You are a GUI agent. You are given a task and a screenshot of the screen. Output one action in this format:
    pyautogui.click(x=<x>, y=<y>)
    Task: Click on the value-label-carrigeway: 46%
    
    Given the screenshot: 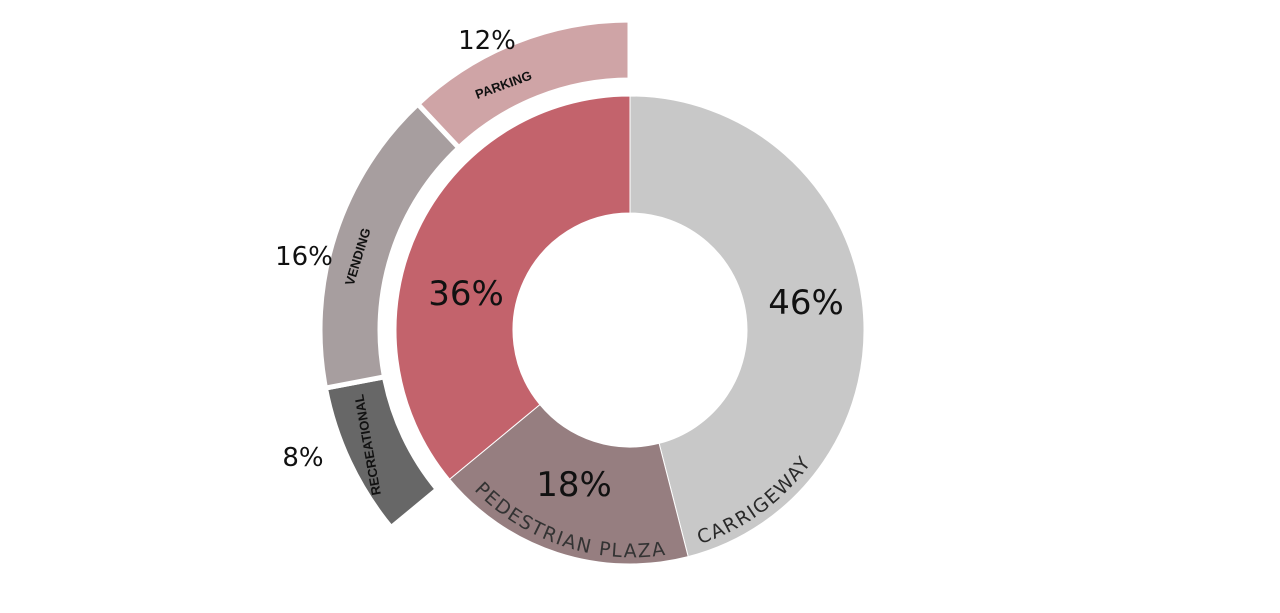 What is the action you would take?
    pyautogui.click(x=806, y=303)
    